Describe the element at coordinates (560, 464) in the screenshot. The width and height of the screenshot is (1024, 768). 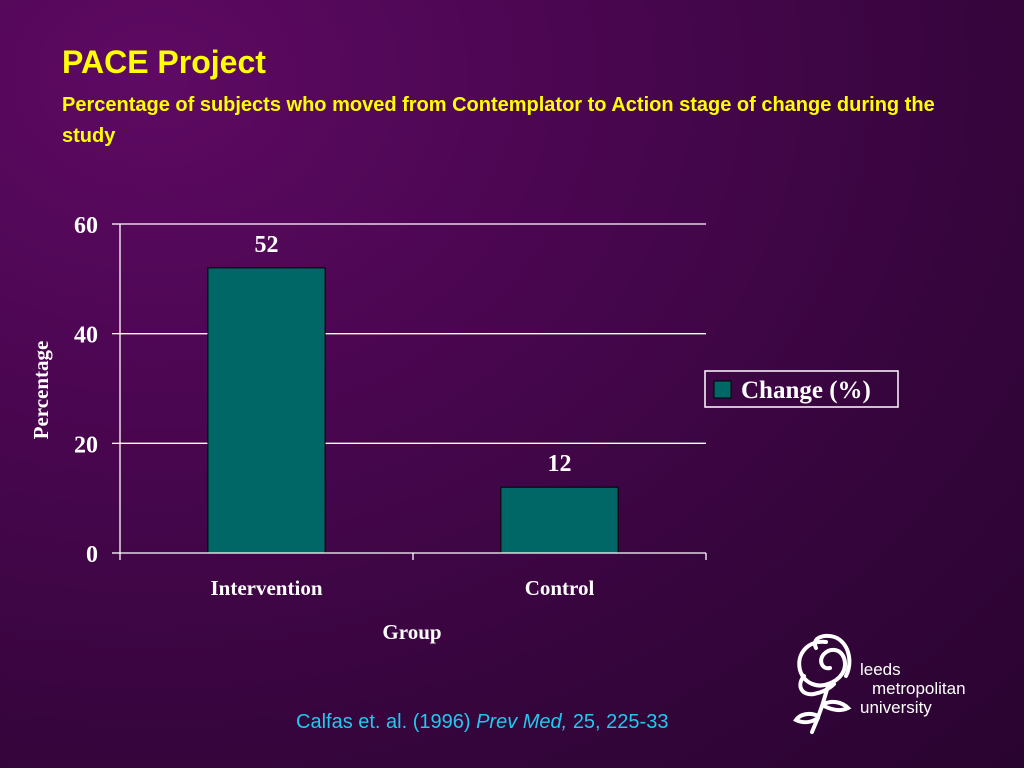
I see `data-label: 12` at that location.